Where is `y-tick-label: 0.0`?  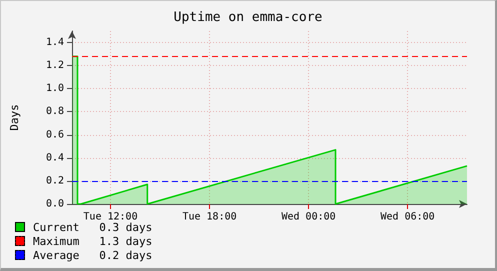 y-tick-label: 0.0 is located at coordinates (55, 204).